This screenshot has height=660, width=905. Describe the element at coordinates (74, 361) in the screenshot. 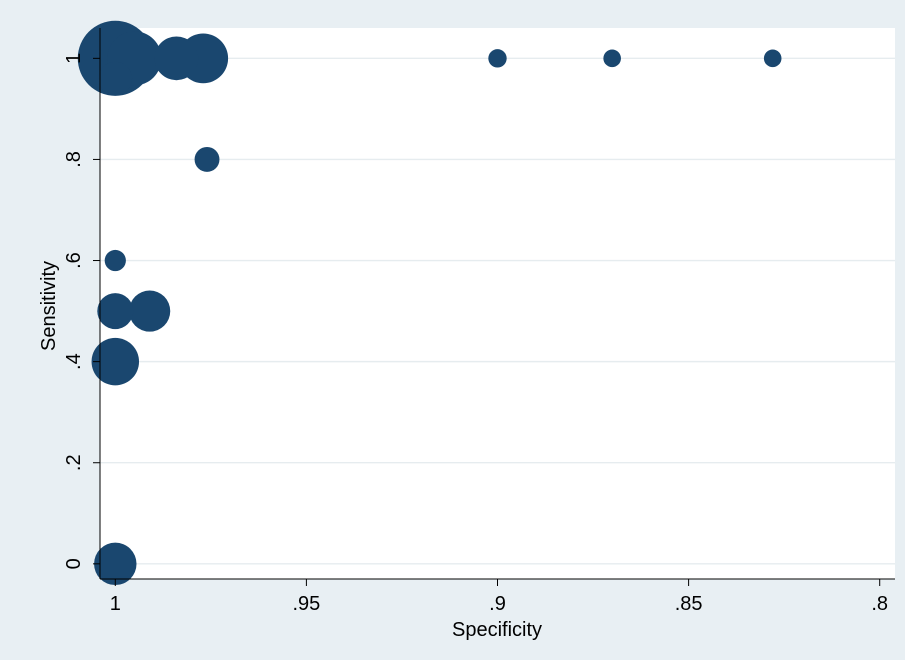

I see `y-tick-label-2: .4` at that location.